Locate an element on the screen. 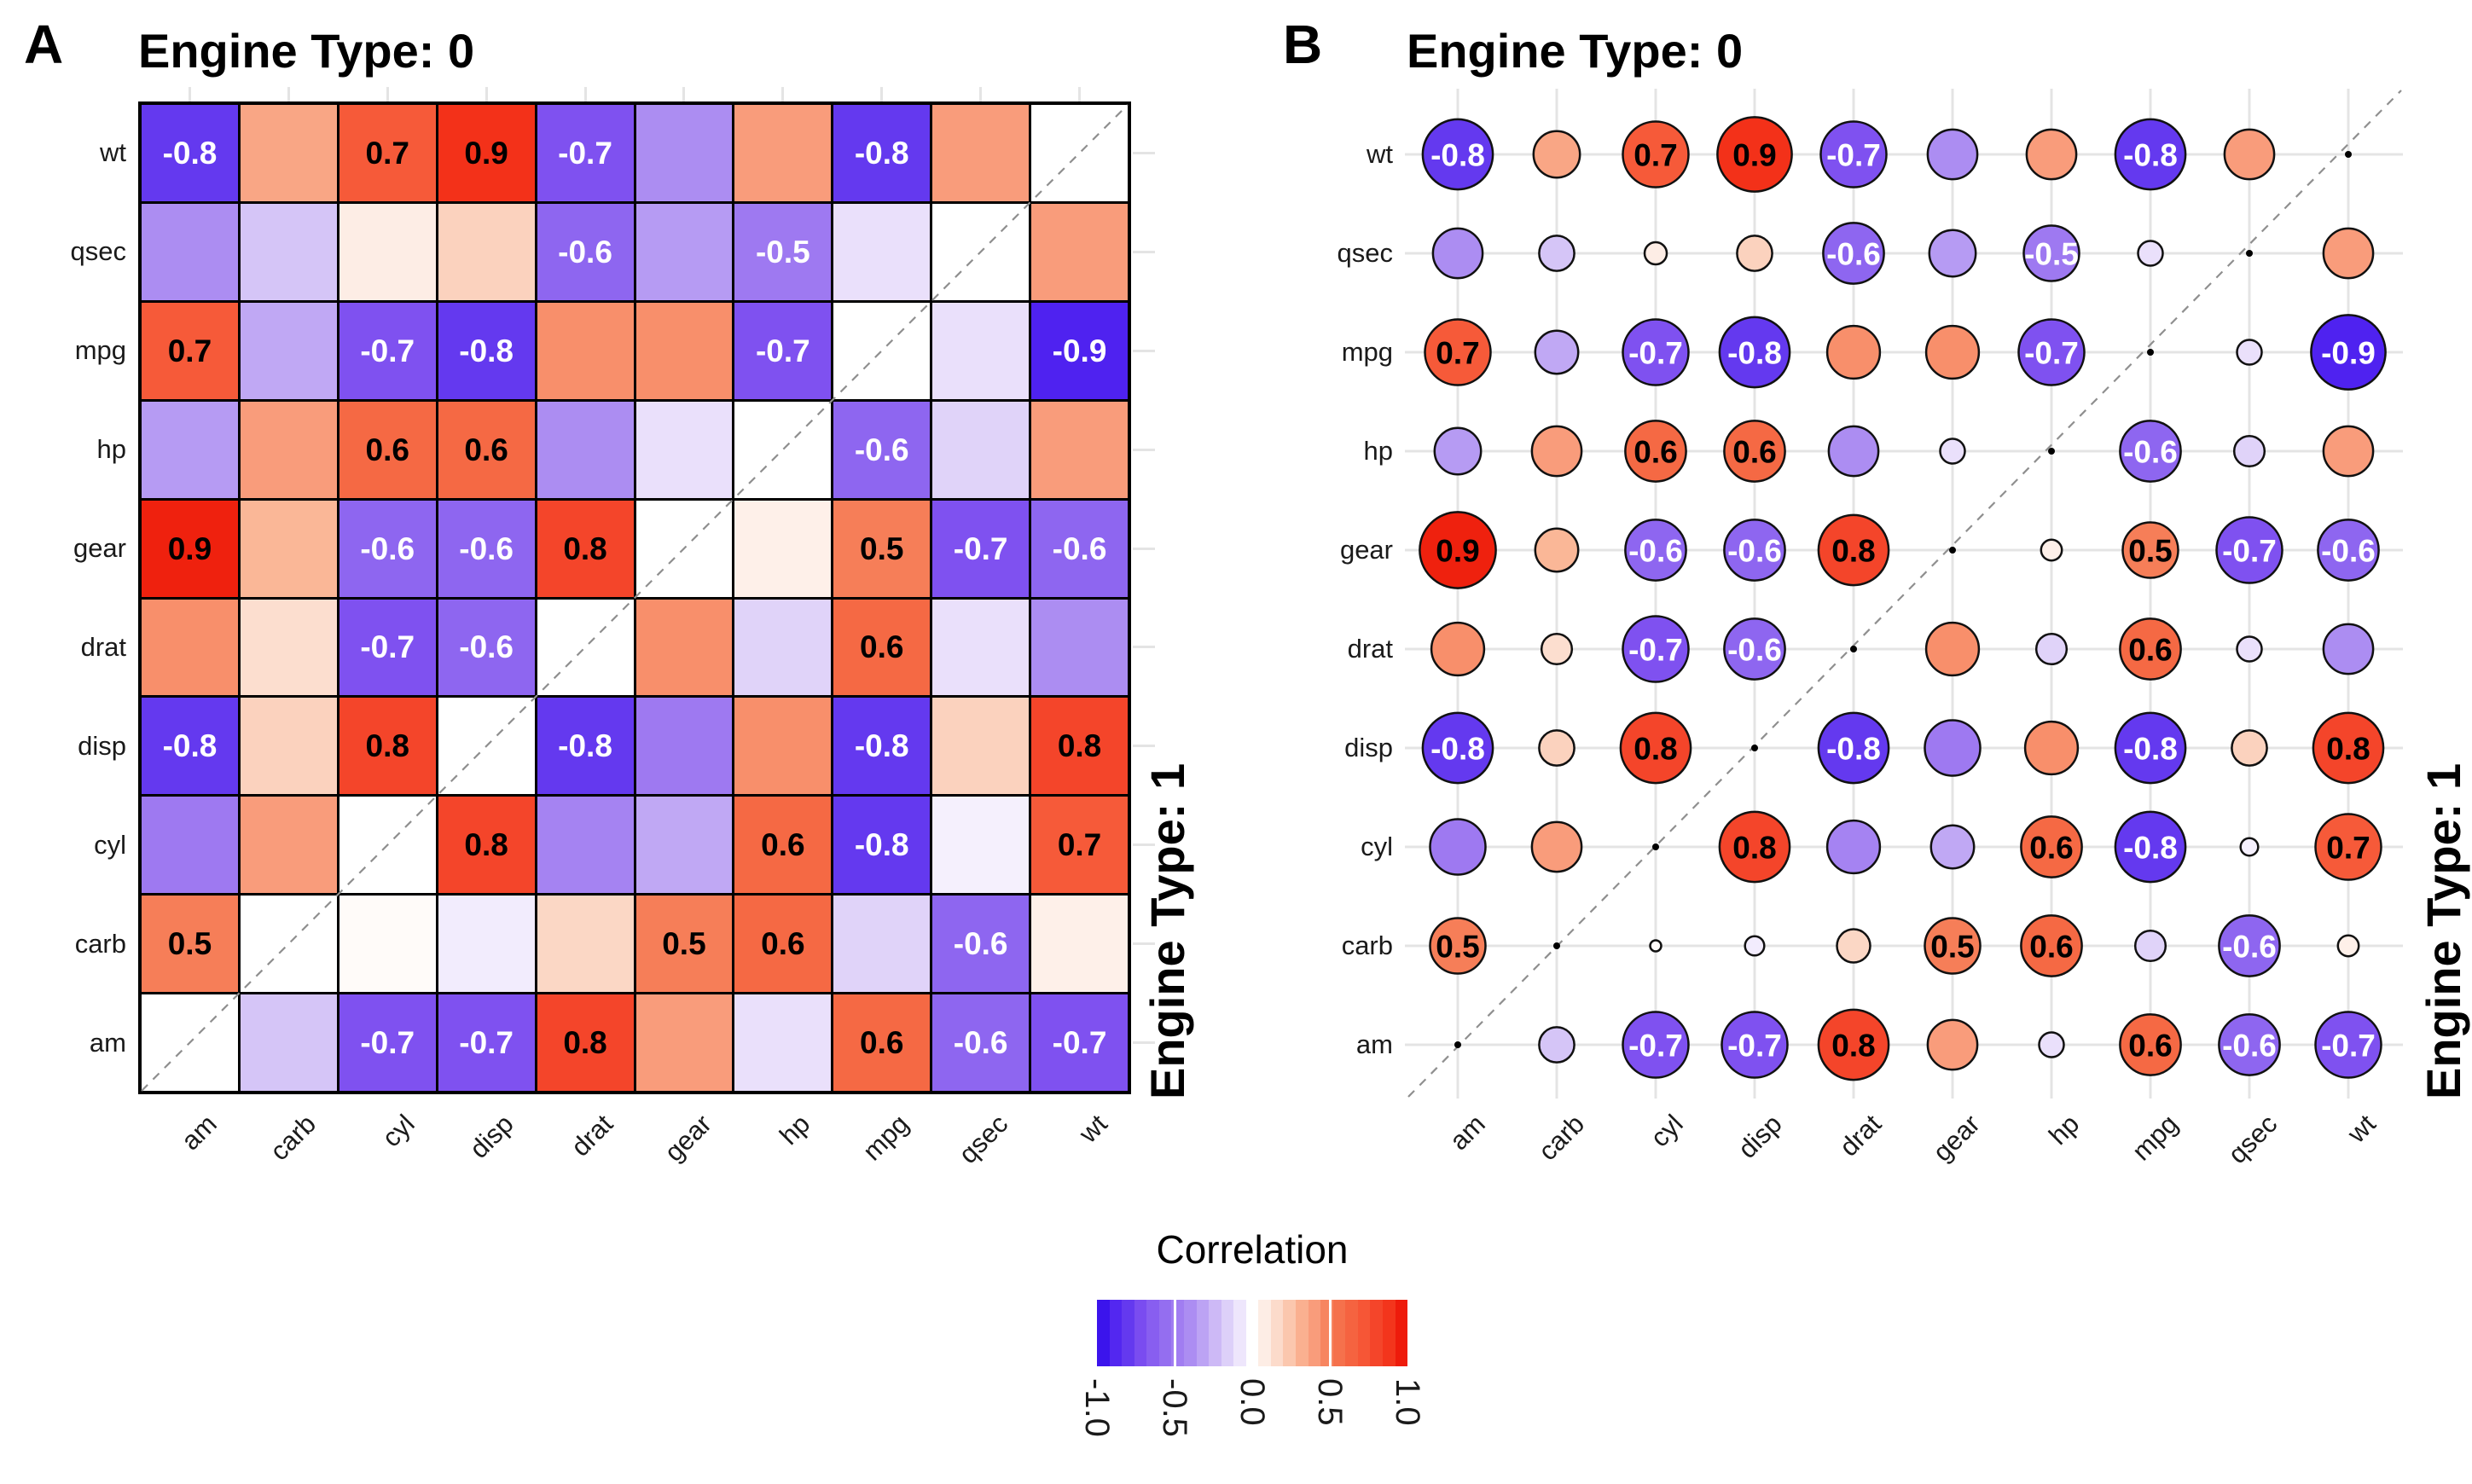 The height and width of the screenshot is (1484, 2472). corr-label-am-qsec: -0.6 is located at coordinates (2249, 1045).